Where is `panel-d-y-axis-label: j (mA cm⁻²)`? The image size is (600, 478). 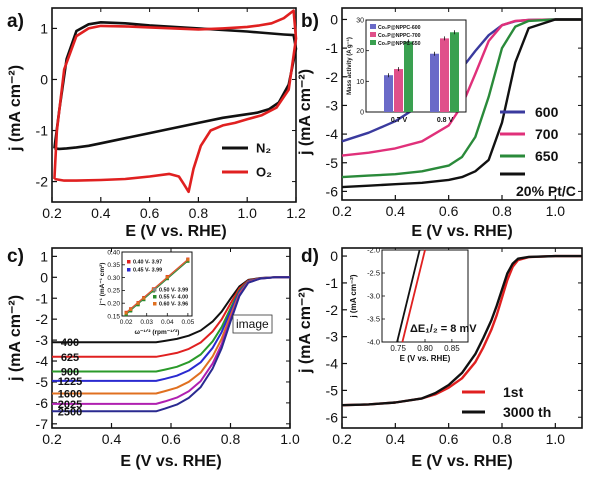 panel-d-y-axis-label: j (mA cm⁻²) is located at coordinates (305, 330).